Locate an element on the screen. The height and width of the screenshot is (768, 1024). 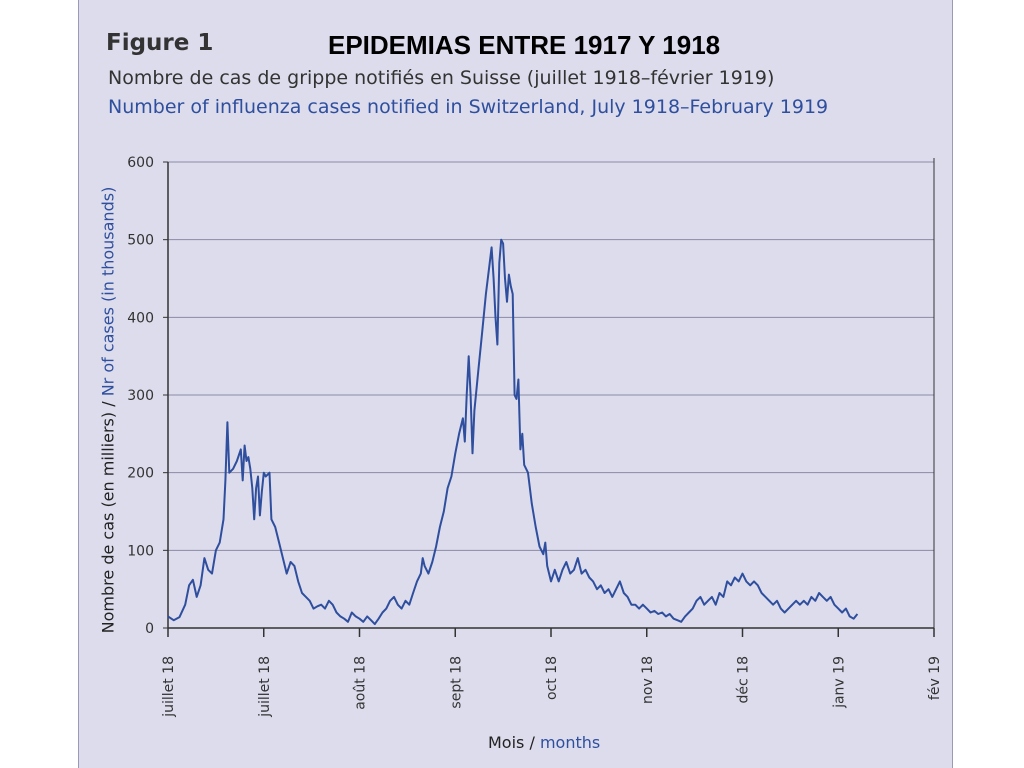
x-tick-label: janv 19 is located at coordinates (839, 682).